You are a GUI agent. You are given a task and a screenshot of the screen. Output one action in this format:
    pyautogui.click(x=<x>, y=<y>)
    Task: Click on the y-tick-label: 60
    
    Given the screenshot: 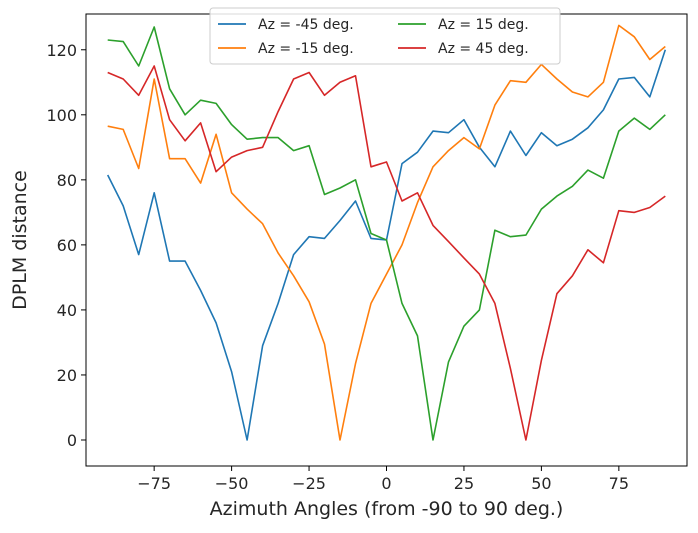 What is the action you would take?
    pyautogui.click(x=67, y=245)
    